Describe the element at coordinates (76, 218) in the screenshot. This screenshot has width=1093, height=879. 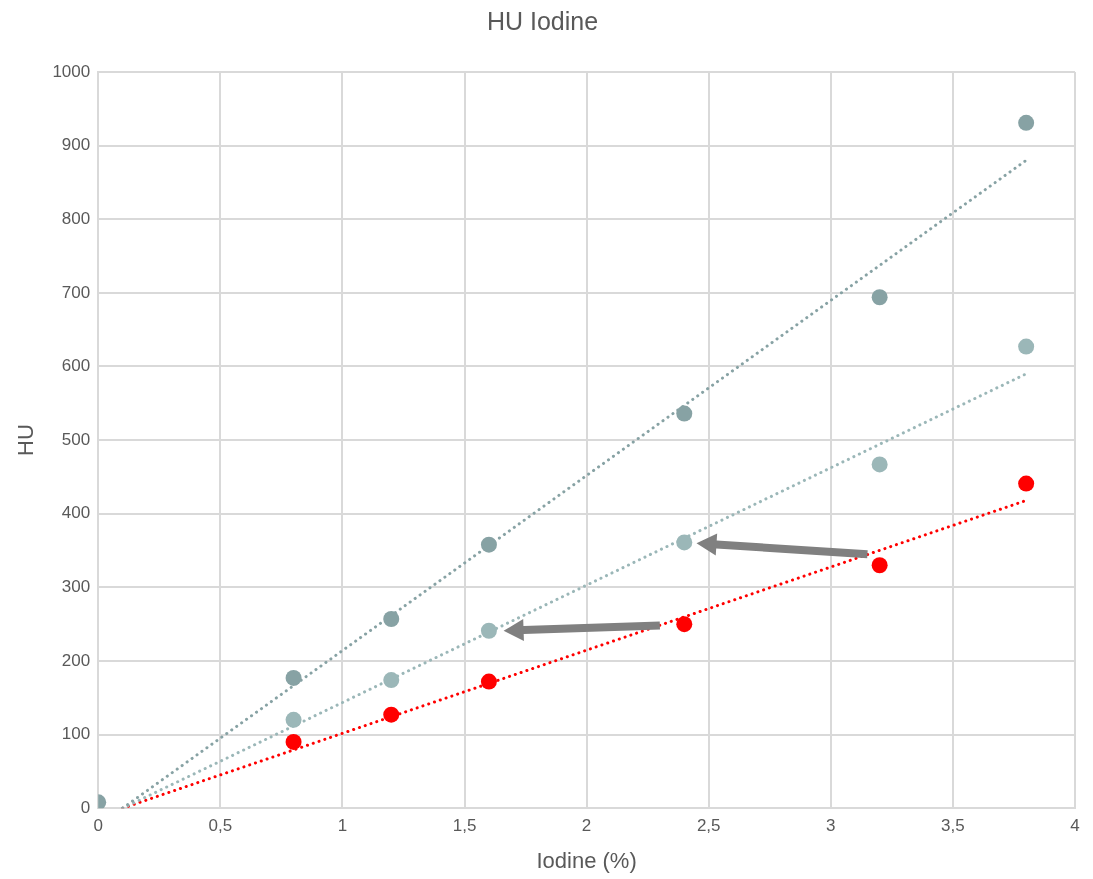
I see `y-tick-label: 800` at that location.